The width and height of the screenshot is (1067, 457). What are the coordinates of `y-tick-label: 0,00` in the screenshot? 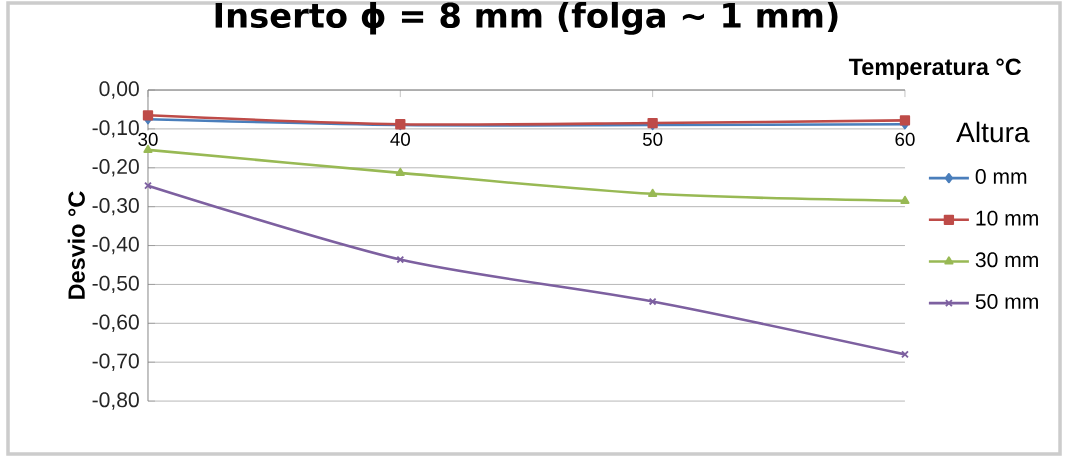 It's located at (119, 90).